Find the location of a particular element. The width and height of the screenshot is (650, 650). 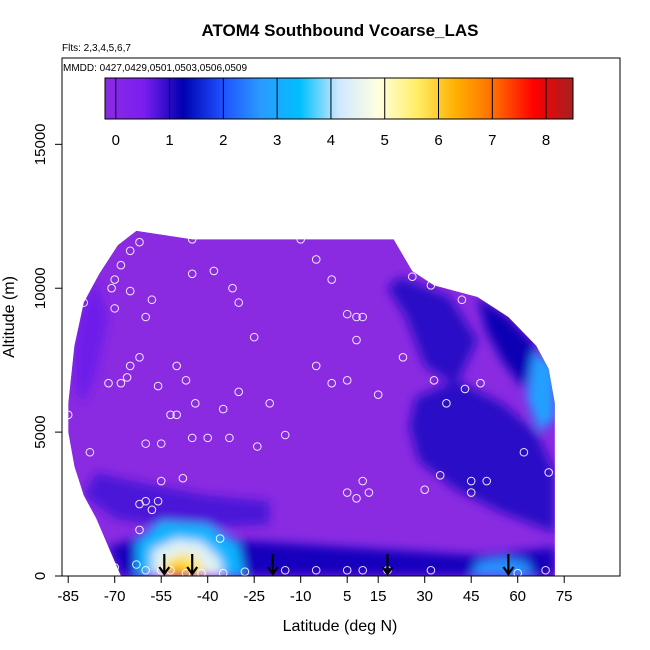

flights-label: Flts: 2,3,4,5,6,7 is located at coordinates (96, 48).